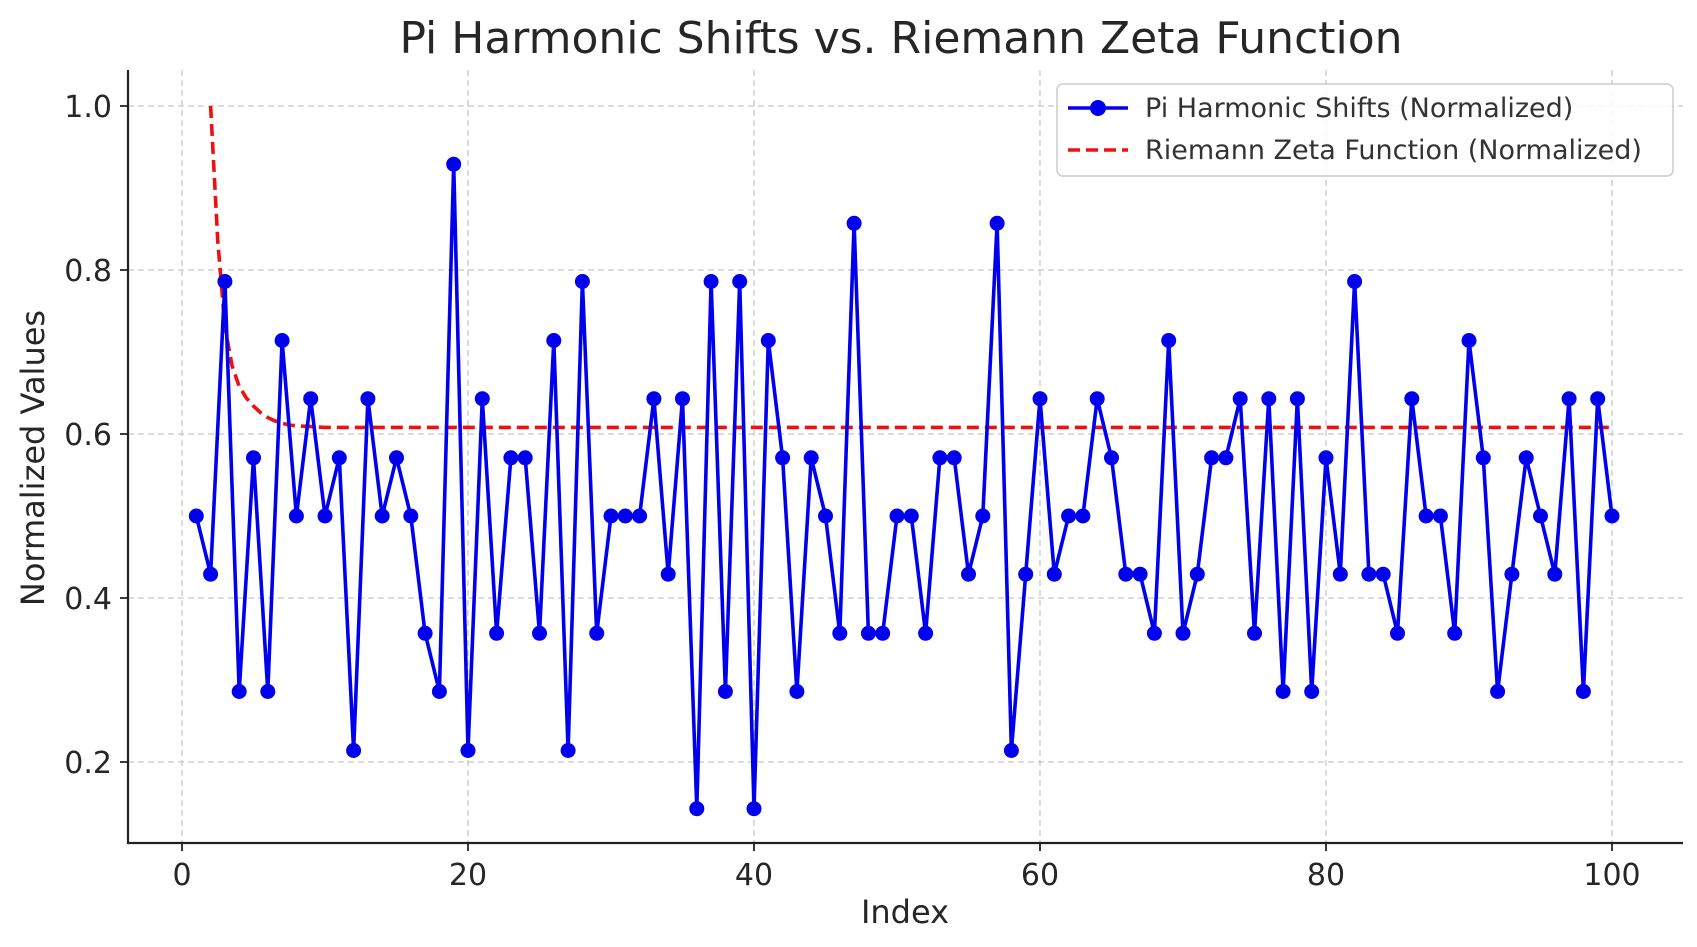 The height and width of the screenshot is (947, 1697). Describe the element at coordinates (88, 271) in the screenshot. I see `y-tick-label: 0.8` at that location.